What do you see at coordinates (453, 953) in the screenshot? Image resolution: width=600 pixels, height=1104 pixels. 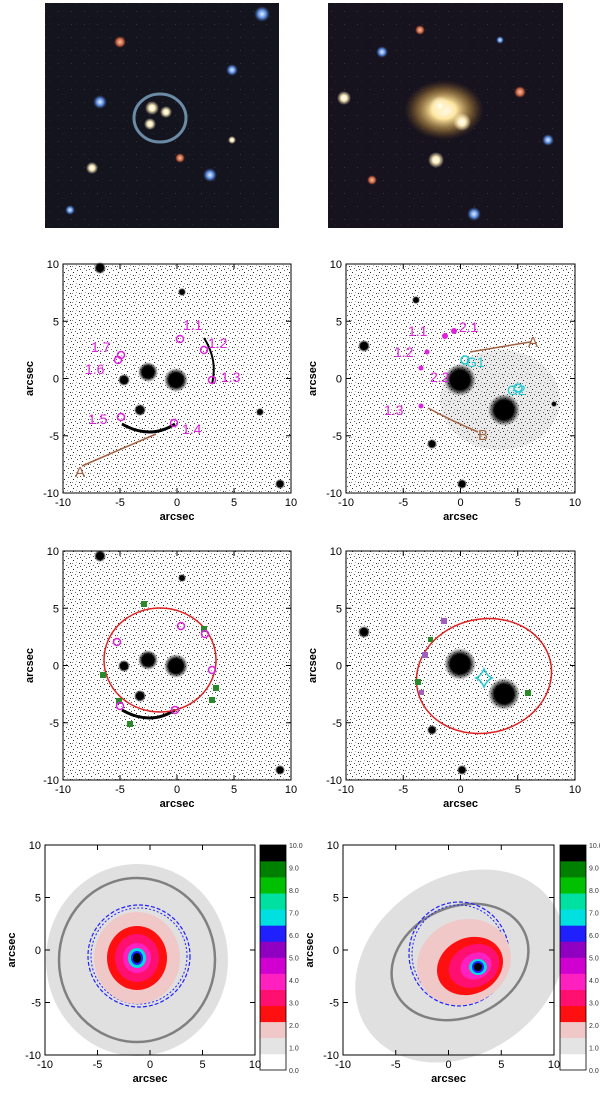 I see `model-map-right` at bounding box center [453, 953].